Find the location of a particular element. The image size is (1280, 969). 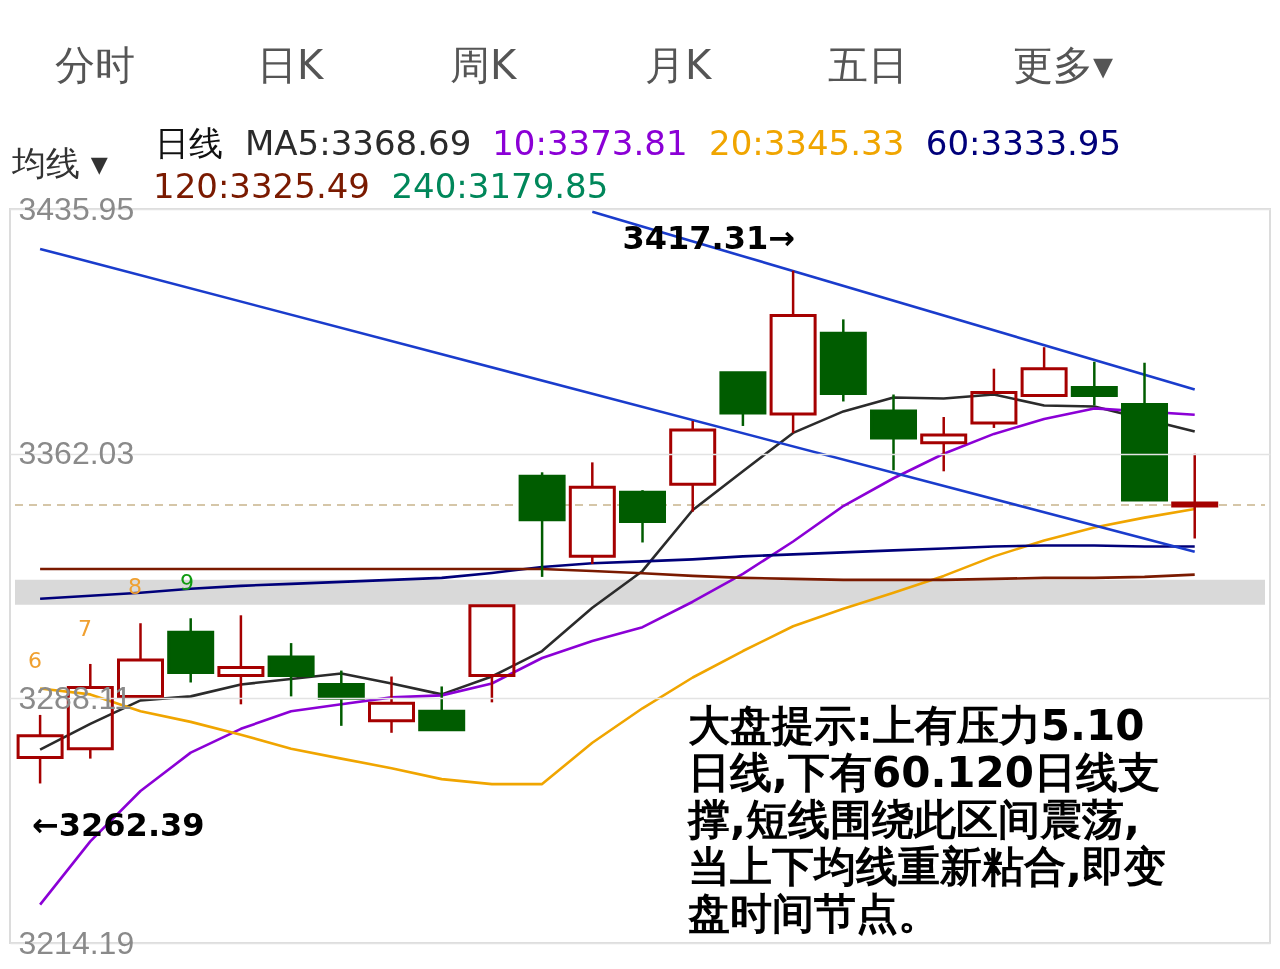

annotation: 大盘提示:上有压力5.10日线,下有60.120日线支撑,短线围绕此区间震荡,当上下均线重新粘合,即变盘时间节点。 is located at coordinates (926, 819).